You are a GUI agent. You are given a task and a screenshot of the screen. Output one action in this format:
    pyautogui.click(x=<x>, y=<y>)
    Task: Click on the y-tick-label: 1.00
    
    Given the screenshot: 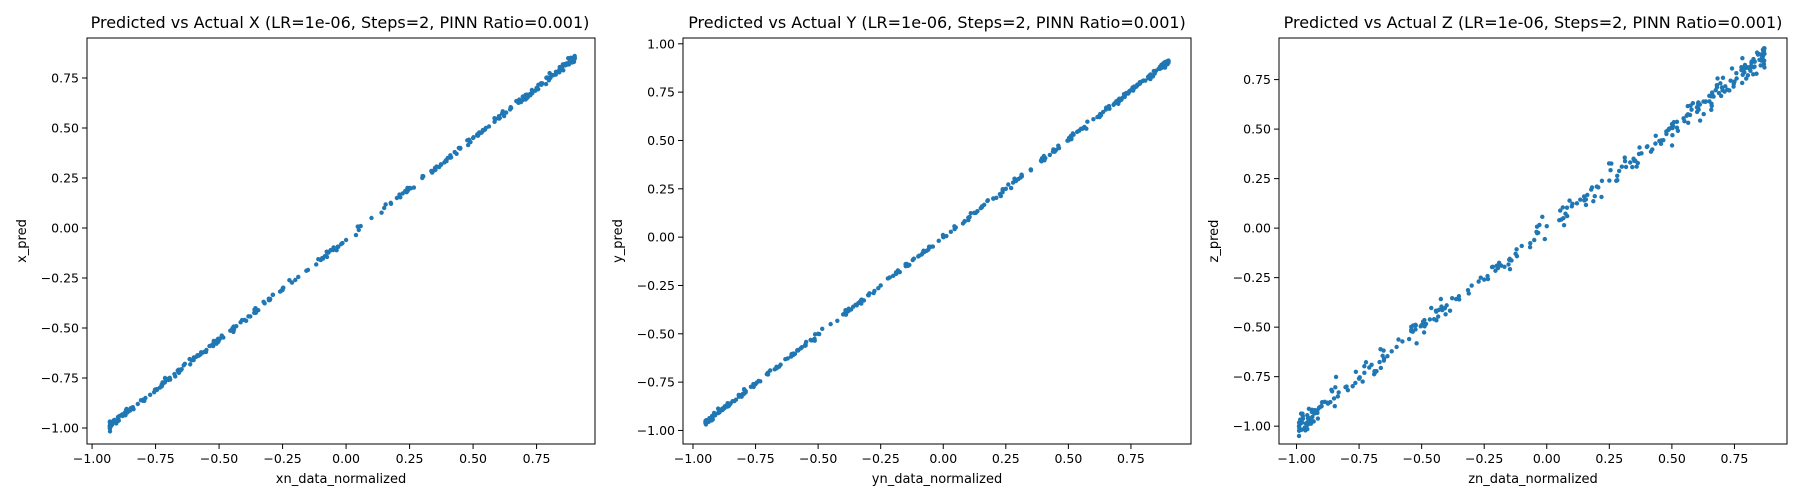 What is the action you would take?
    pyautogui.click(x=661, y=43)
    